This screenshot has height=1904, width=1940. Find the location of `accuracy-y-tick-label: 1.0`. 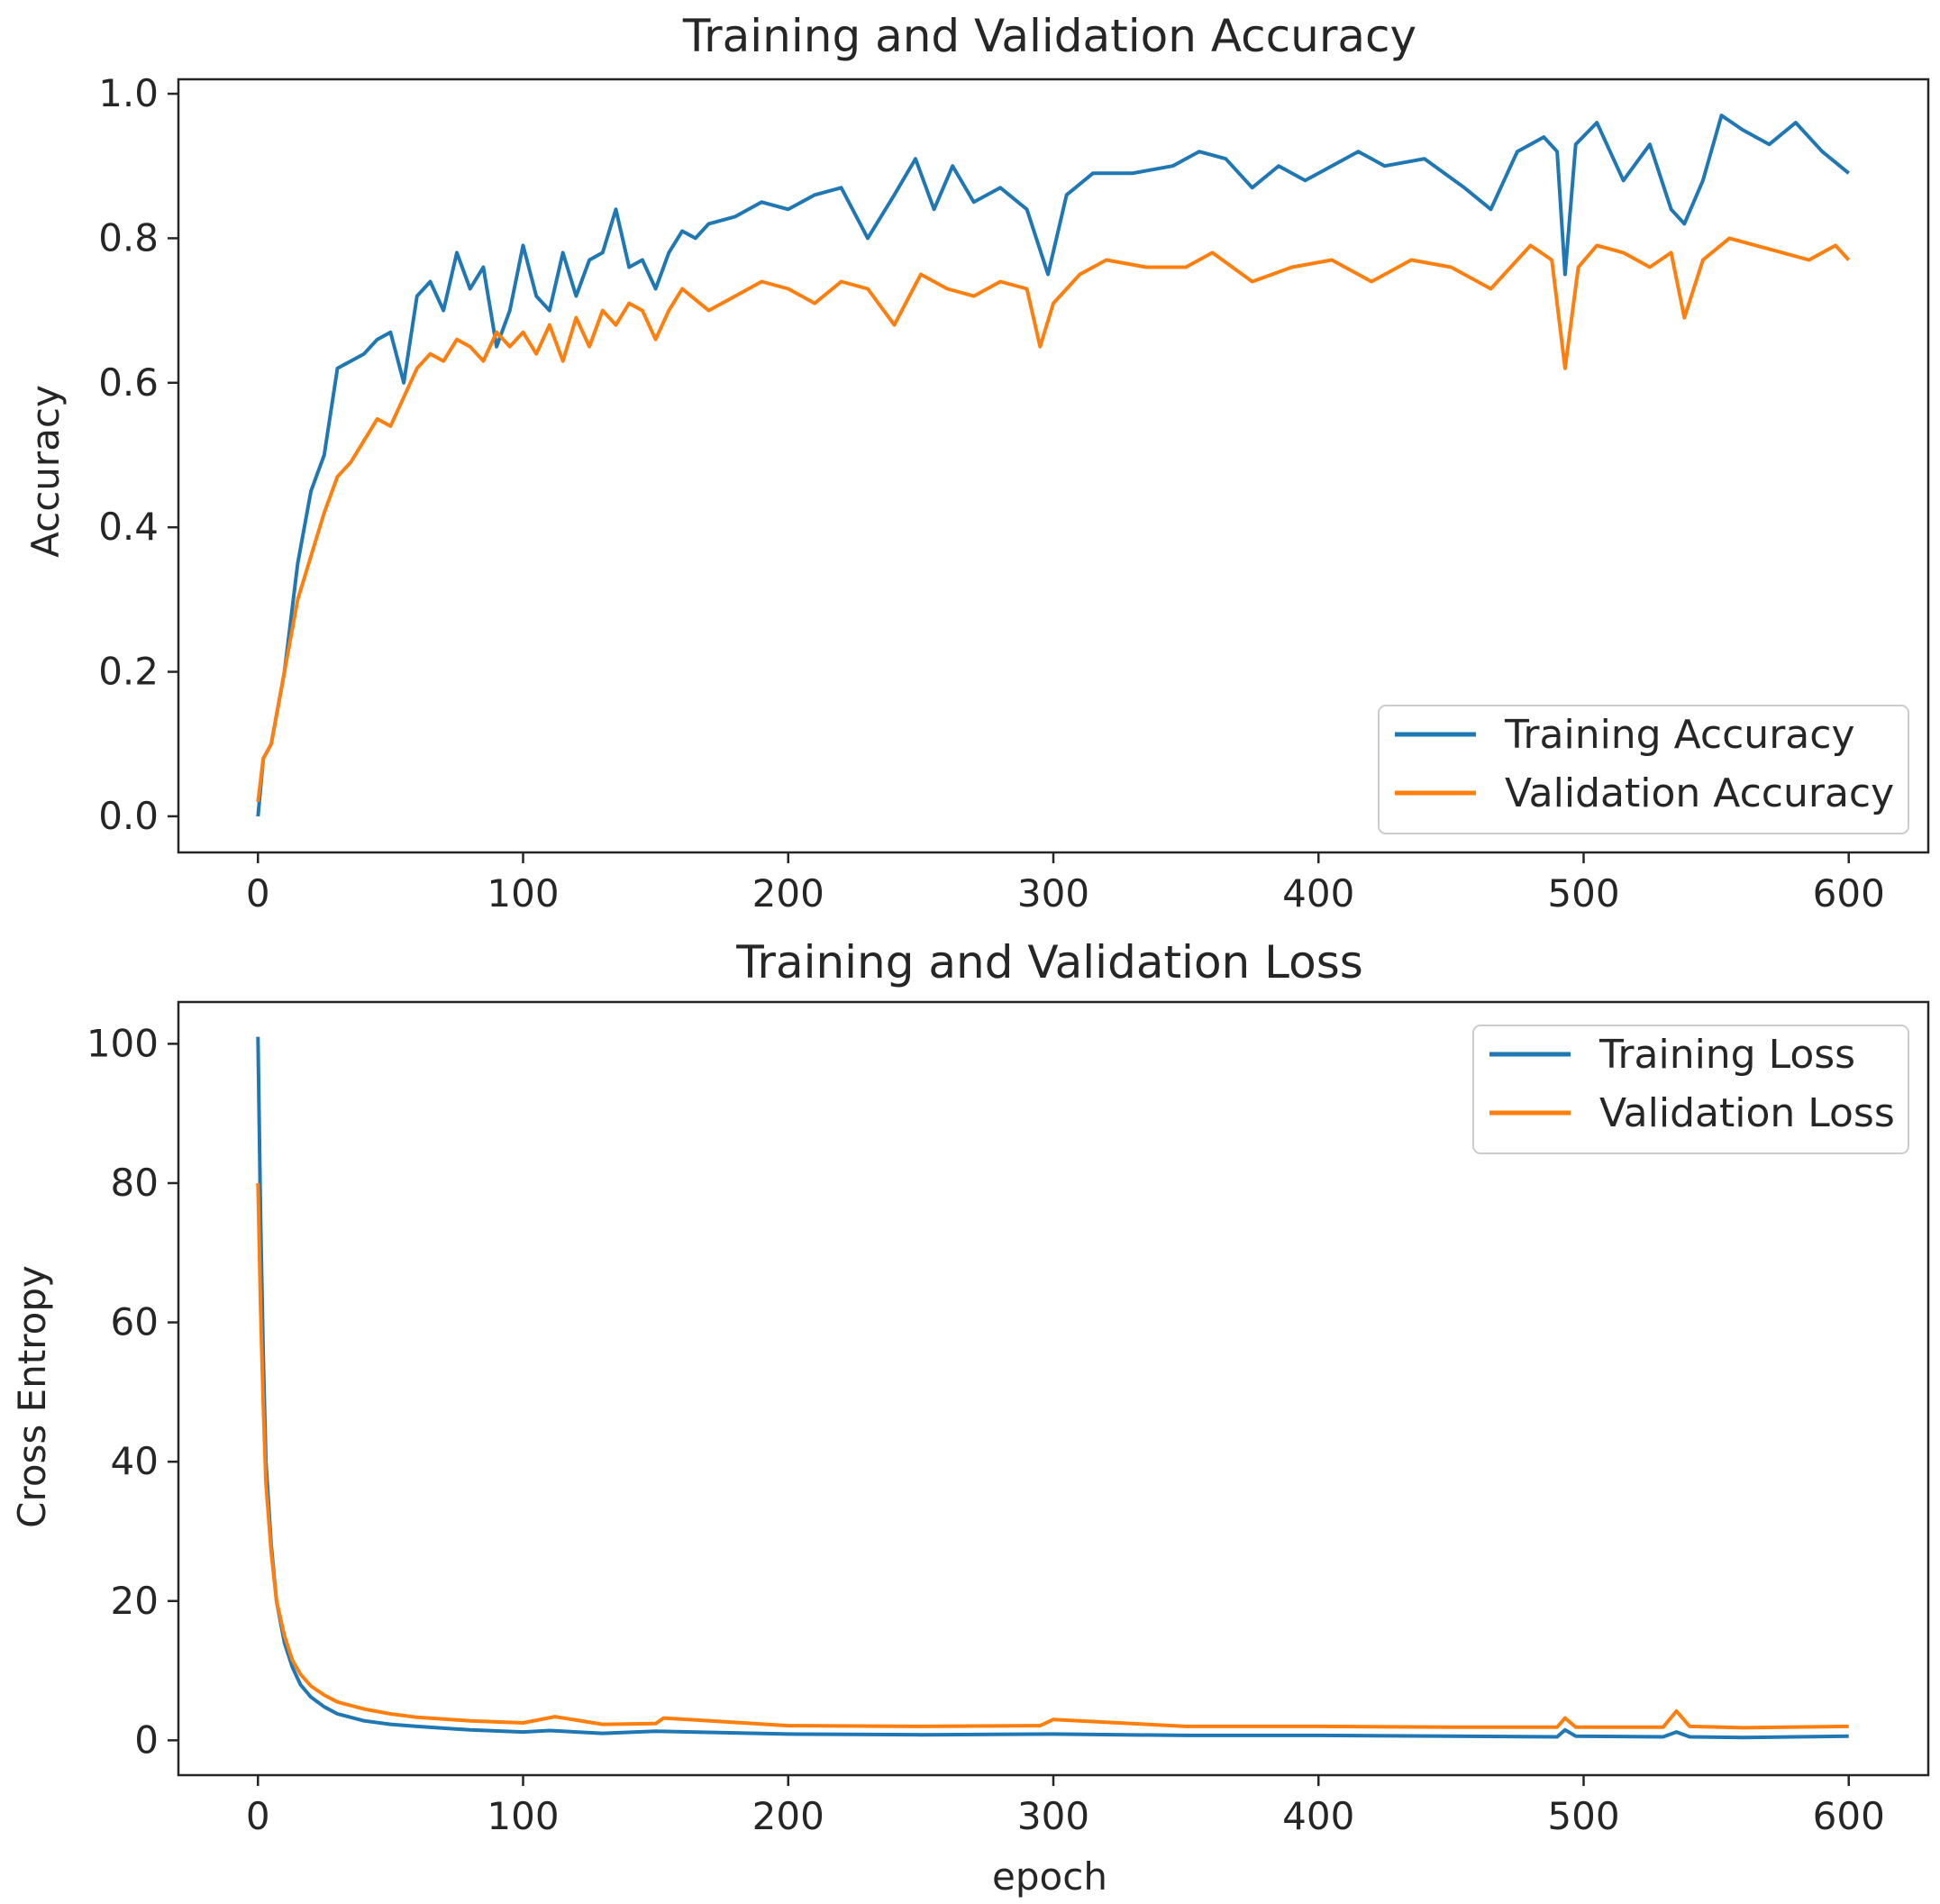

accuracy-y-tick-label: 1.0 is located at coordinates (128, 93).